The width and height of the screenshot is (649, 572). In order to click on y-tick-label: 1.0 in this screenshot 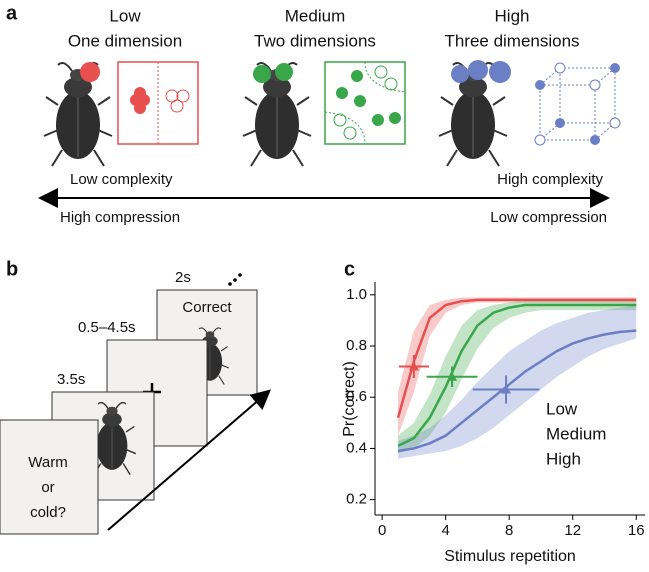, I will do `click(356, 294)`.